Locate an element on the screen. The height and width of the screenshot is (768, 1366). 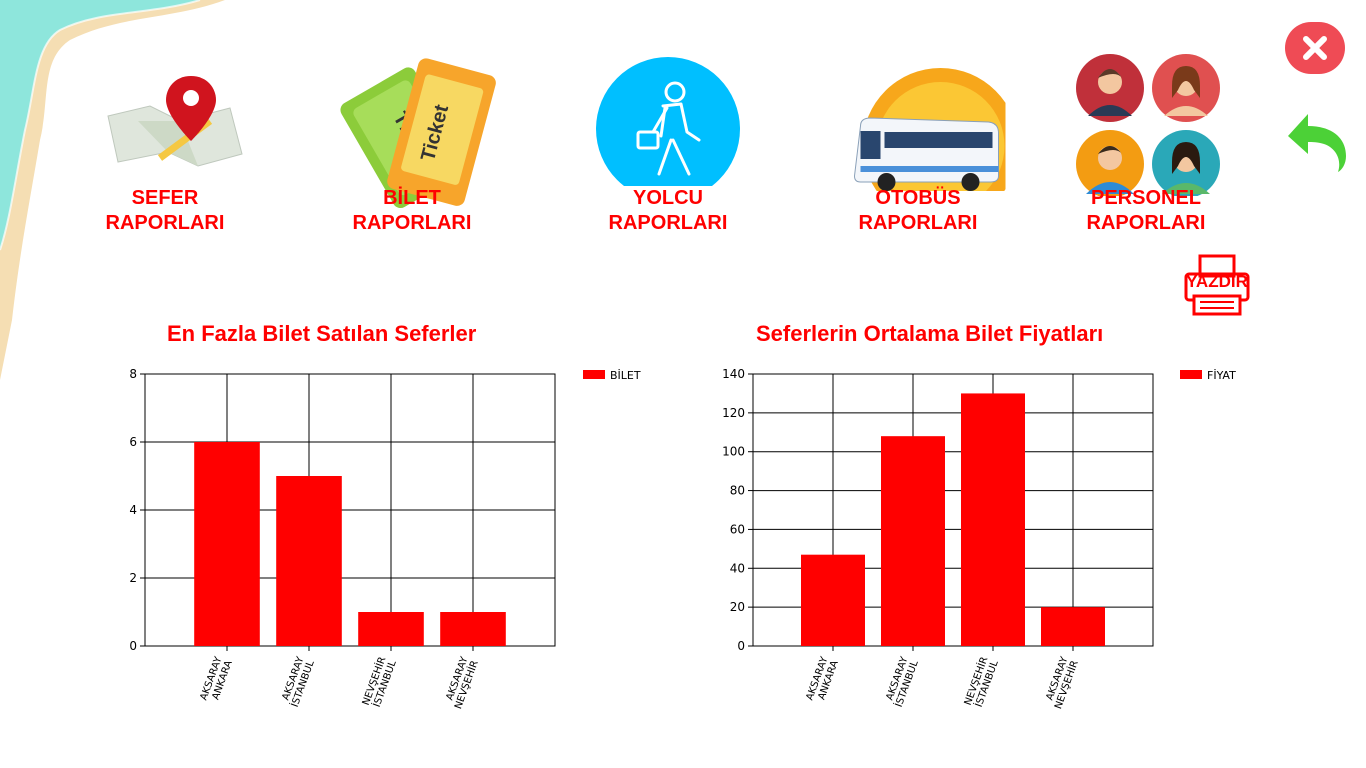
back-arrow-icon is located at coordinates (1317, 143).